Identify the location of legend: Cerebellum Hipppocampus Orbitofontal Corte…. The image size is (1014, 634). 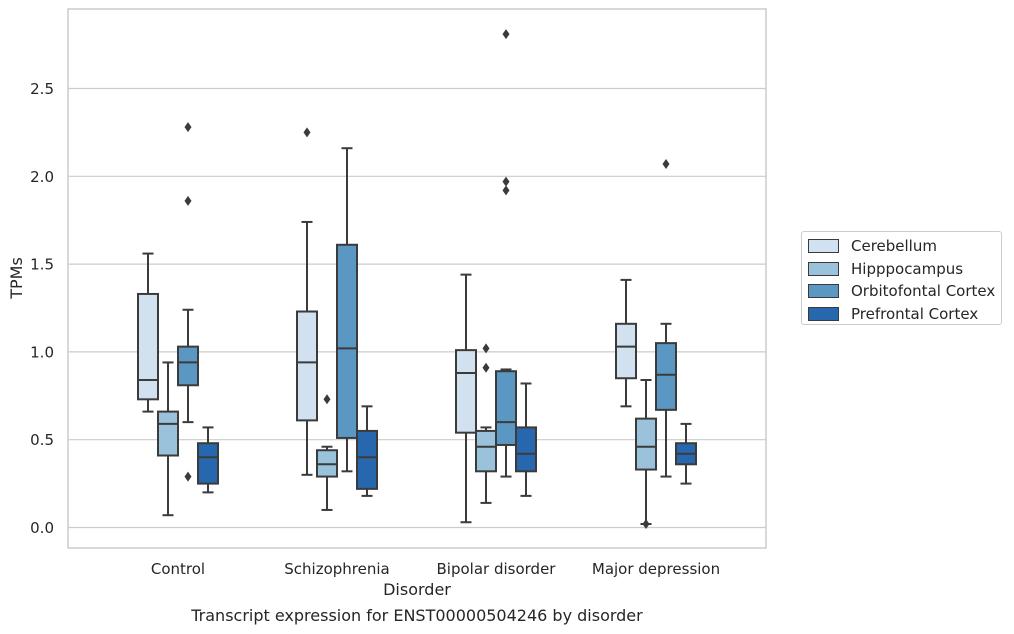
(901, 278).